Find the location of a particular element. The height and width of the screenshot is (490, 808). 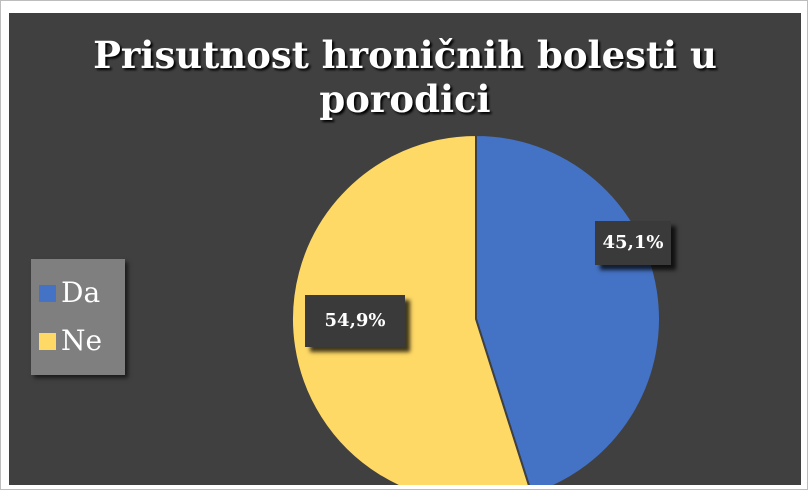

legend-label-da: Da is located at coordinates (81, 292).